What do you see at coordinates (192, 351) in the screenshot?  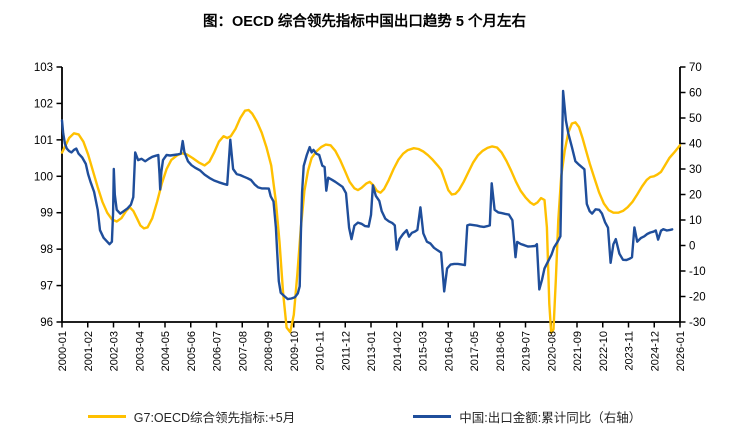 I see `svg-text: 2005-06` at bounding box center [192, 351].